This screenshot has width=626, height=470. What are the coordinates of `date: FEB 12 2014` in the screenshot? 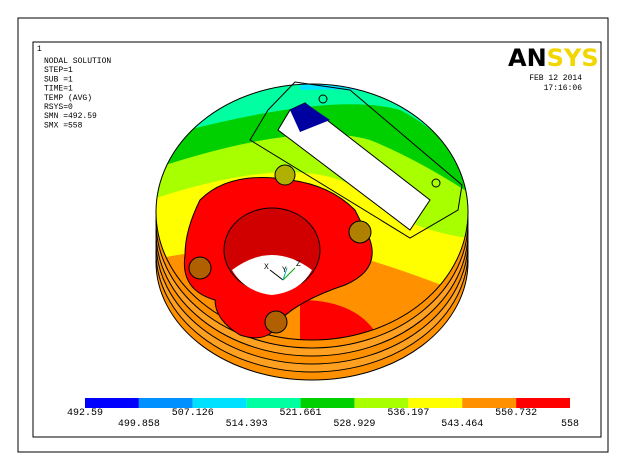 It's located at (555, 78).